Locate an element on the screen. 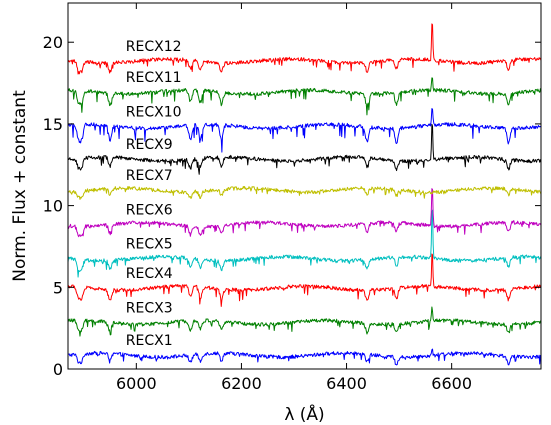  spectrum-recx5 is located at coordinates (304, 243).